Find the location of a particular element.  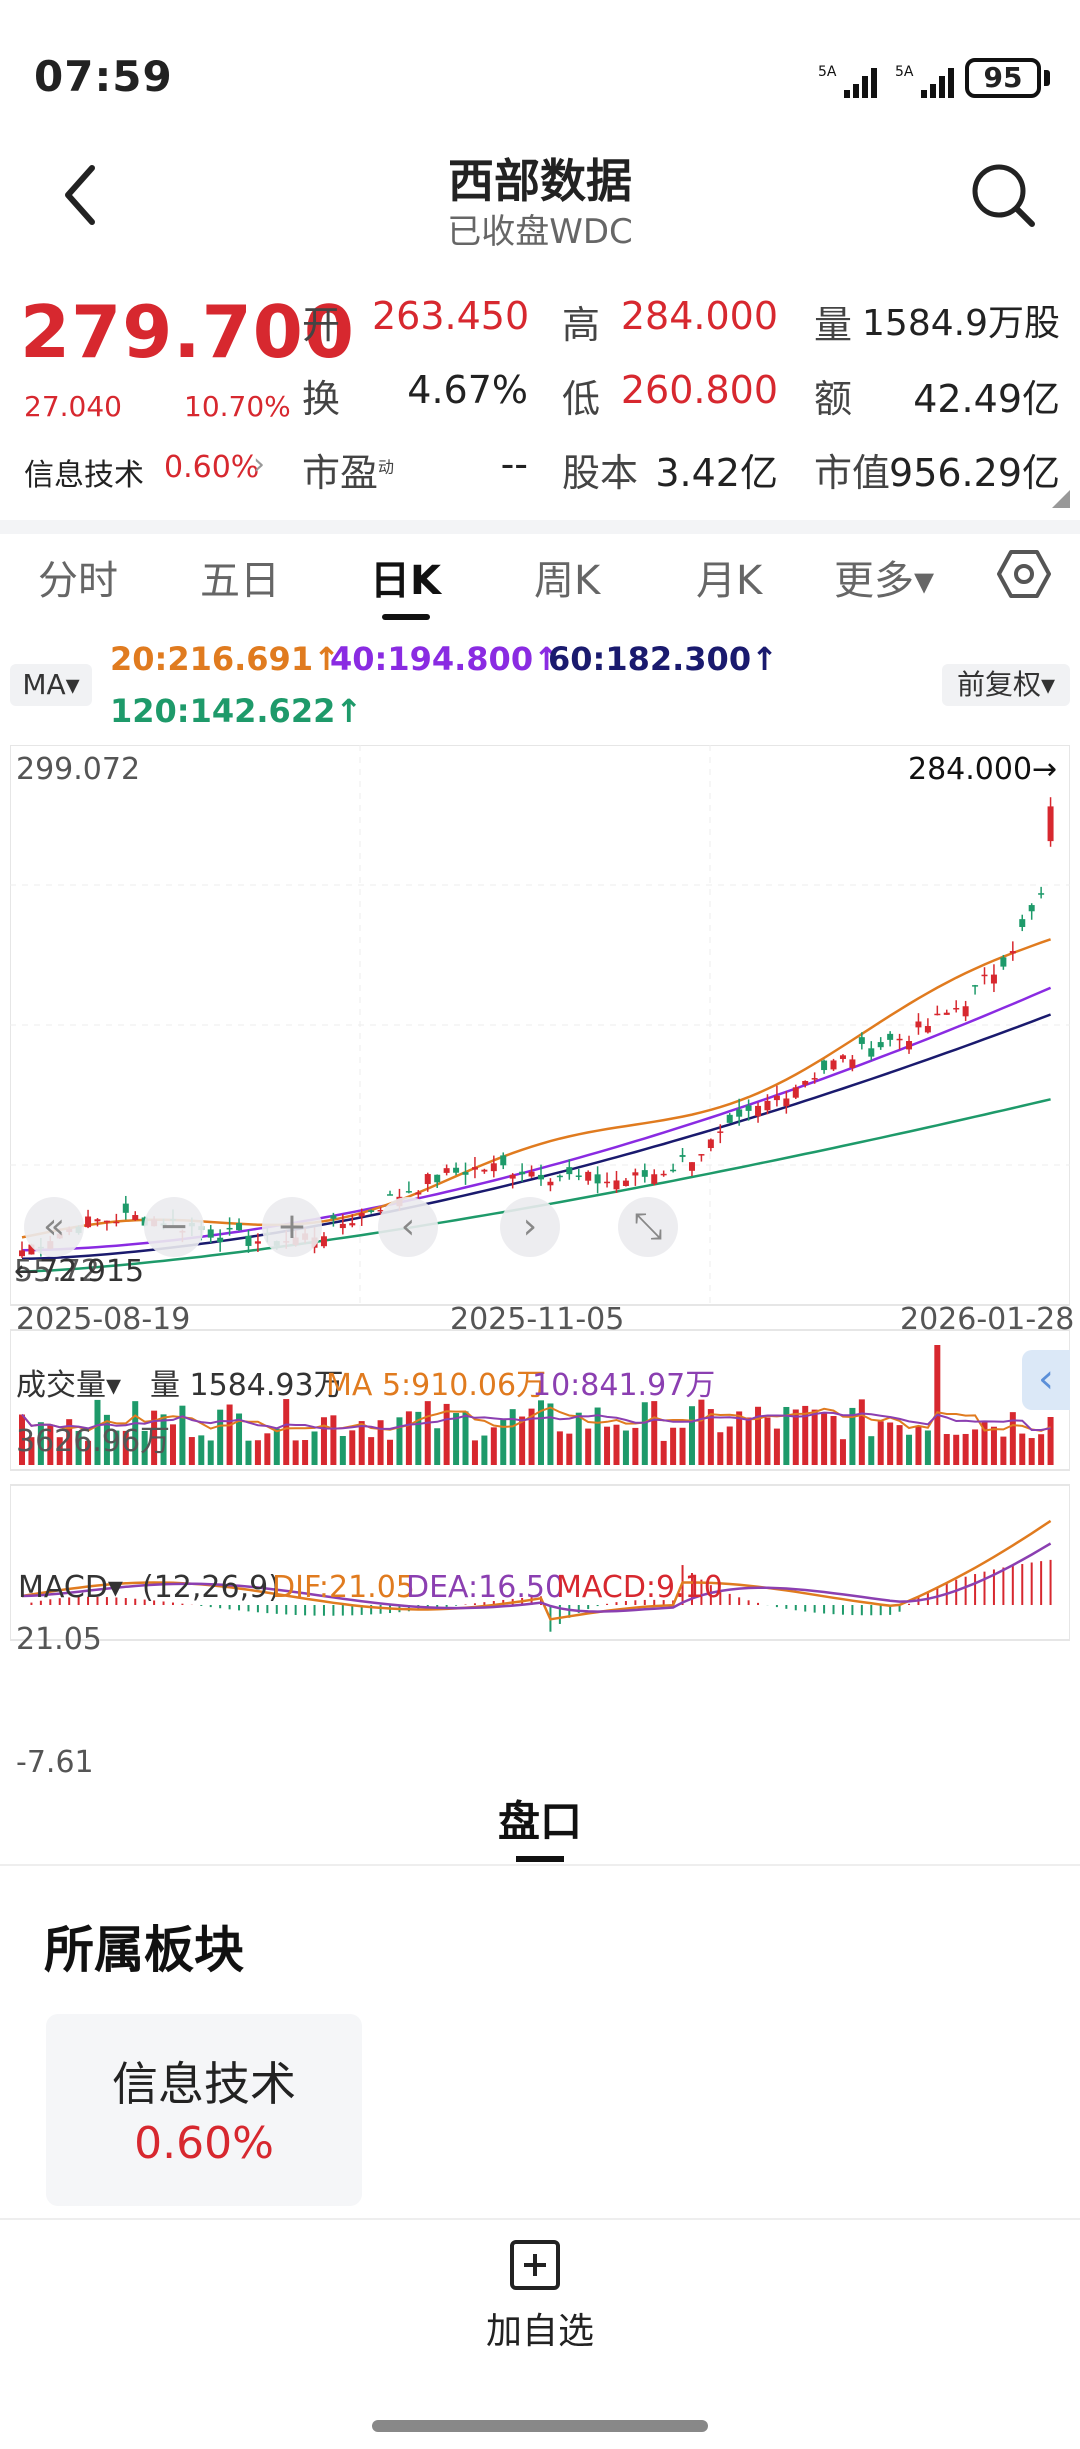

scroll-right-button: › is located at coordinates (530, 1227).